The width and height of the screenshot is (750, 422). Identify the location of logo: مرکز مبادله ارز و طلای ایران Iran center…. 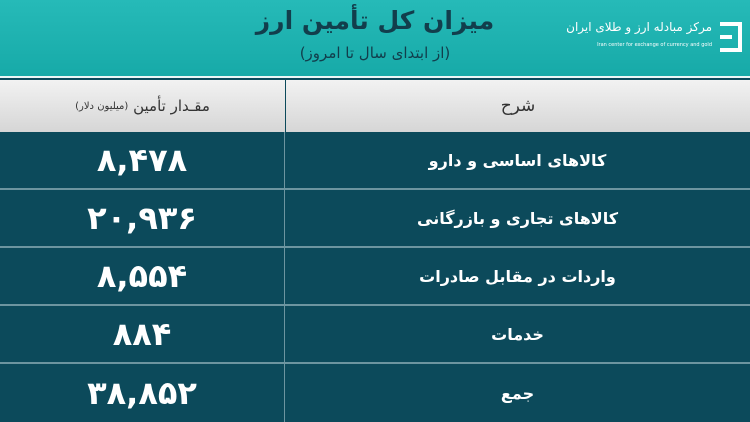
(654, 45).